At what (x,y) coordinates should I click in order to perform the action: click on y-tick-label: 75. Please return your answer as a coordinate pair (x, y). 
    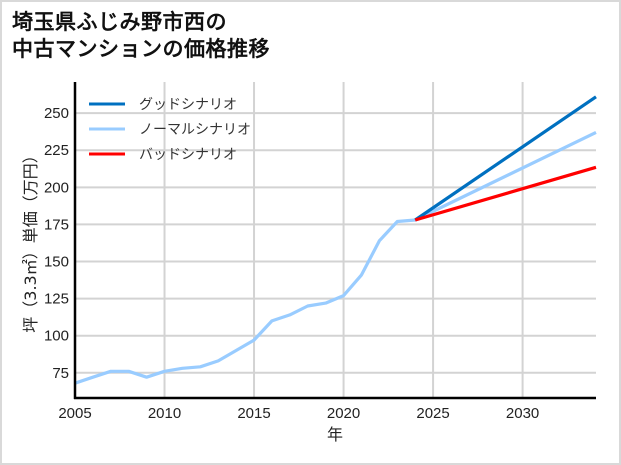
    Looking at the image, I should click on (60, 373).